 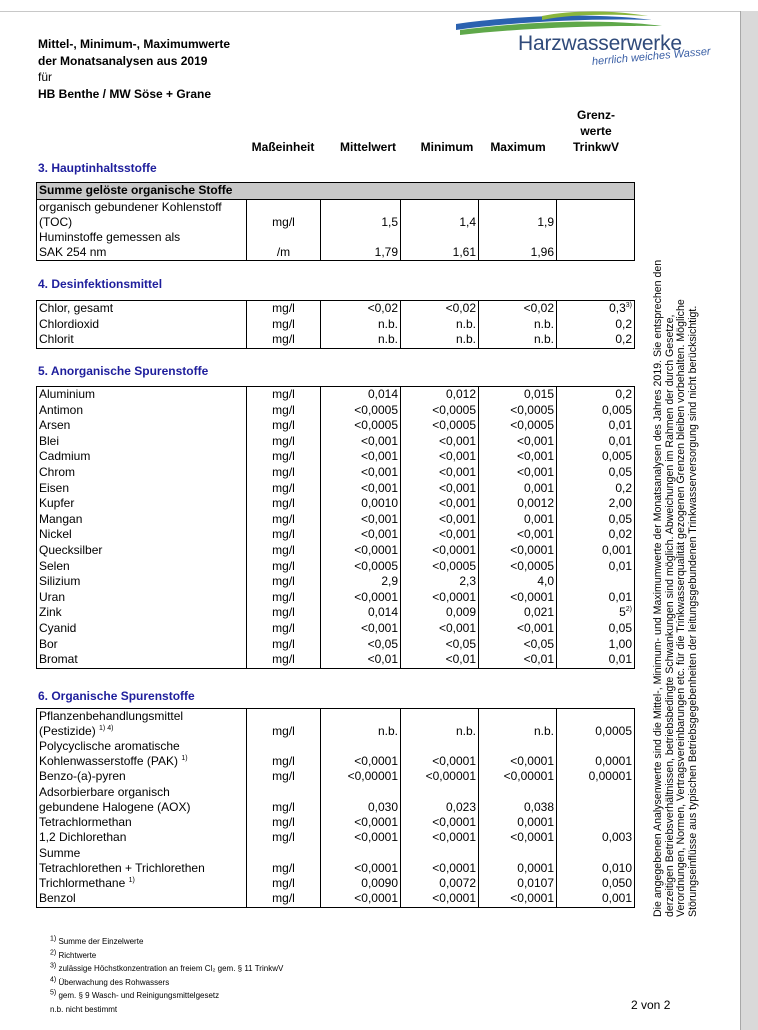 I want to click on footnote-marker: 2), so click(x=53, y=952).